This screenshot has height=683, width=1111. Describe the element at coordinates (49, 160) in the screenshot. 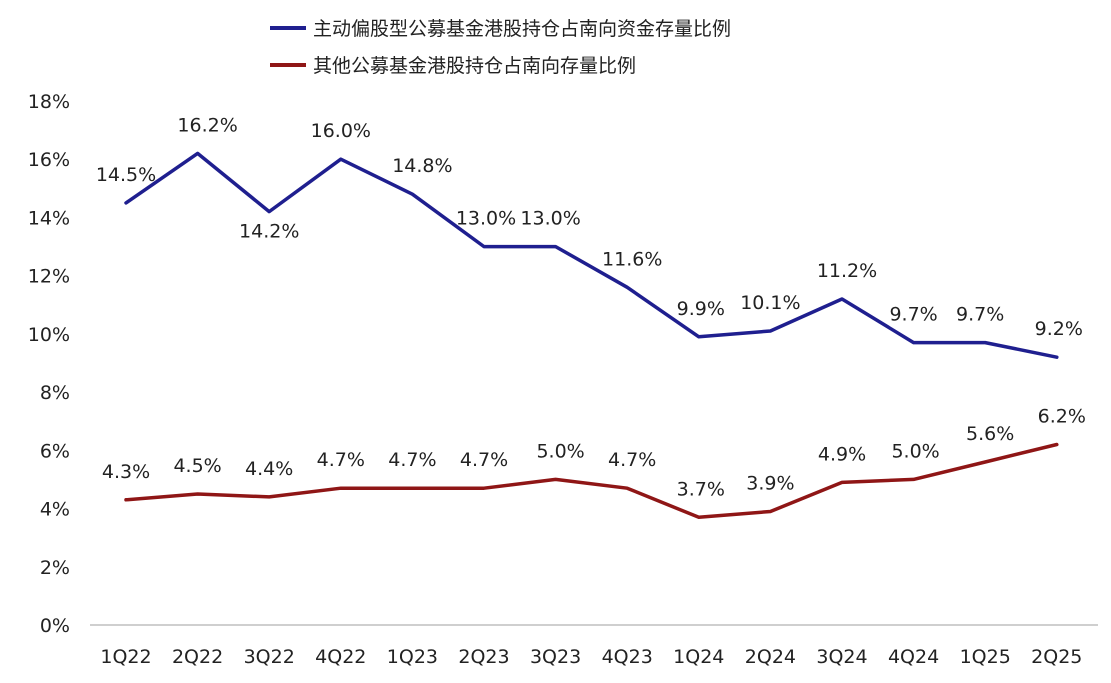

I see `y-tick-label: 16%` at that location.